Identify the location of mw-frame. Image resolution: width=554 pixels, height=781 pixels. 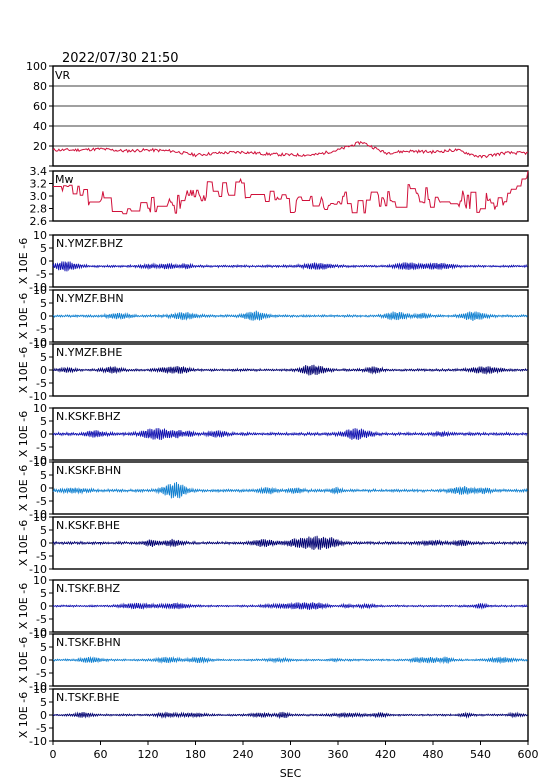
(290, 196).